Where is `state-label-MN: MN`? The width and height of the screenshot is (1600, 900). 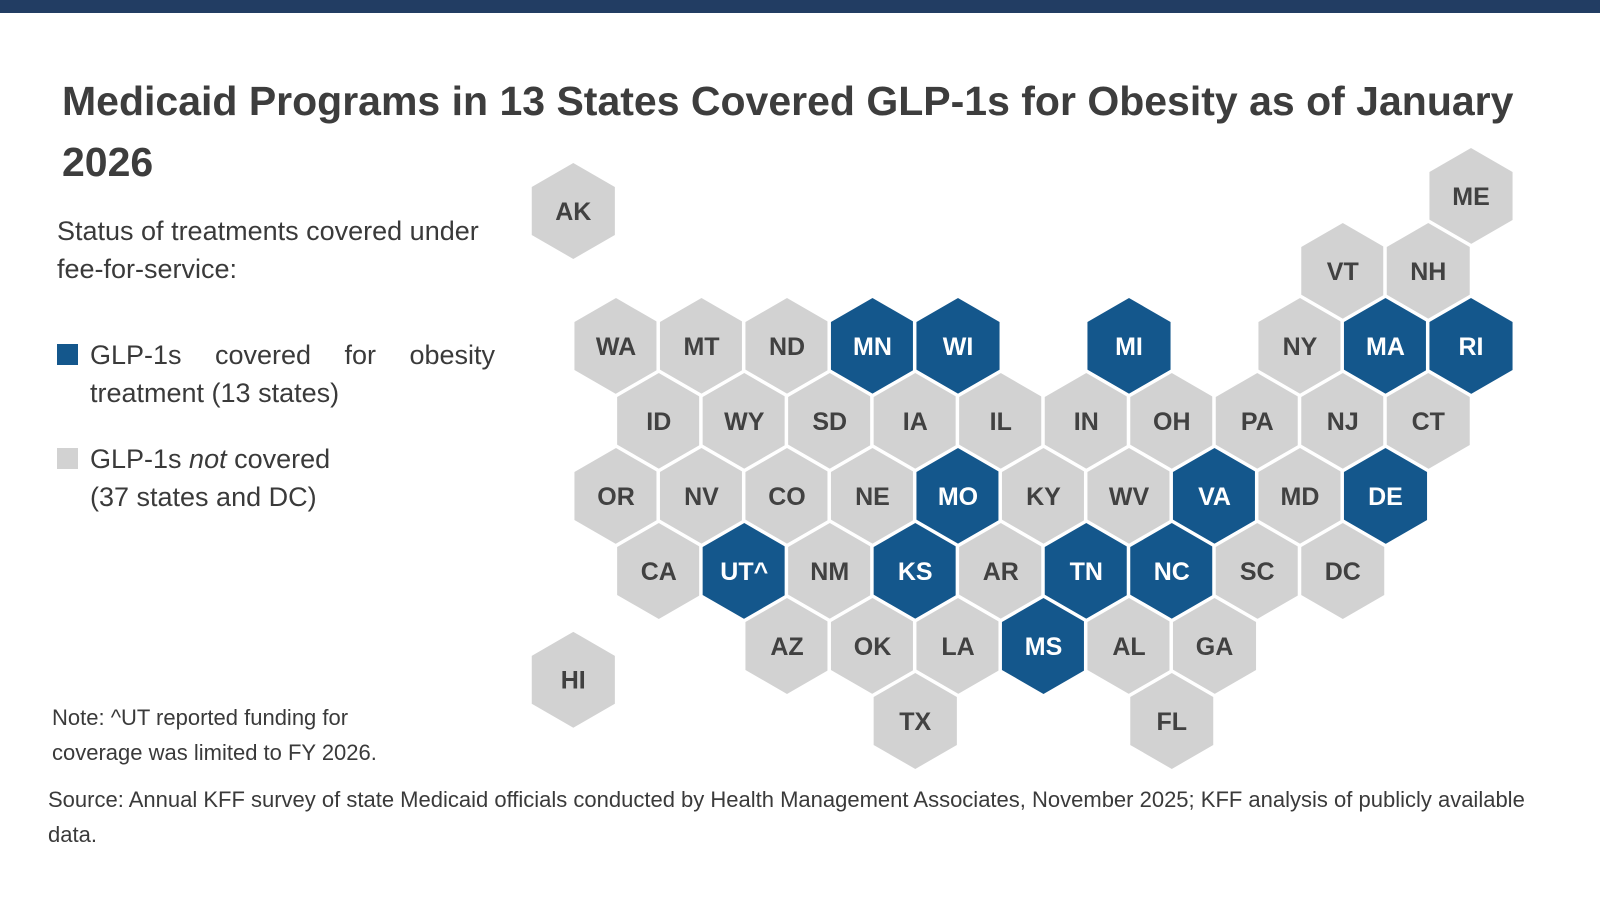 state-label-MN: MN is located at coordinates (872, 347).